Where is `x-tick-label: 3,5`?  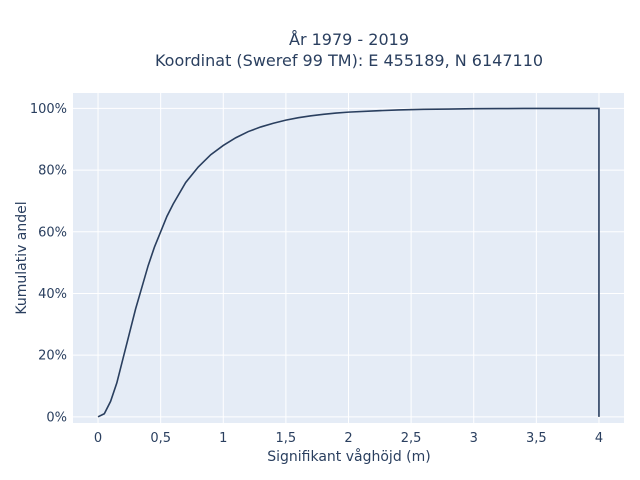 x-tick-label: 3,5 is located at coordinates (536, 438).